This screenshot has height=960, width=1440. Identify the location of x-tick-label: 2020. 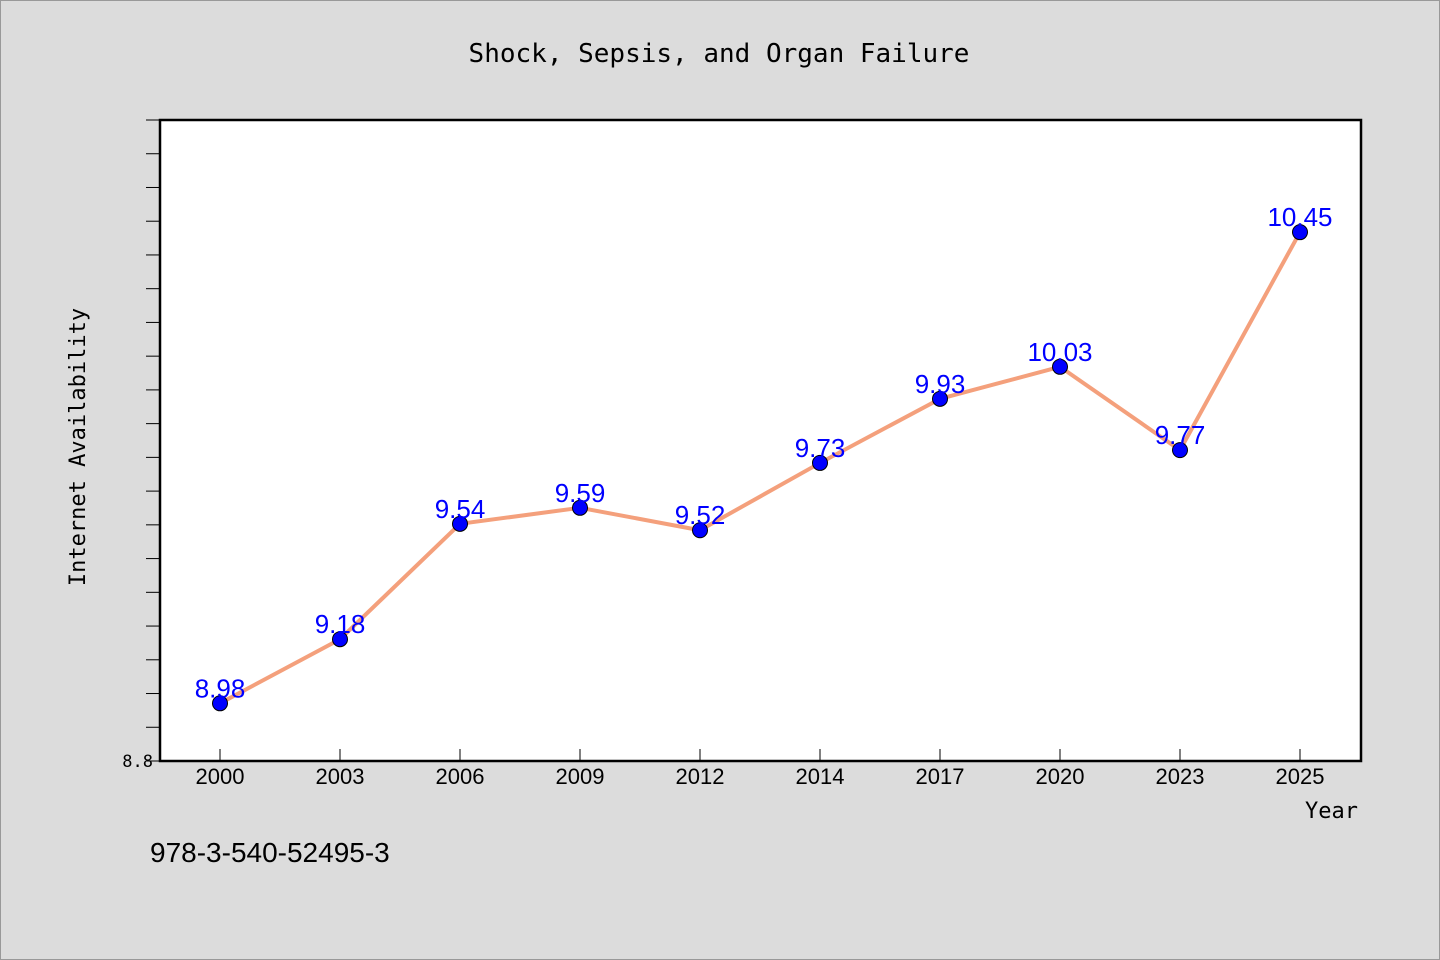
(1060, 776).